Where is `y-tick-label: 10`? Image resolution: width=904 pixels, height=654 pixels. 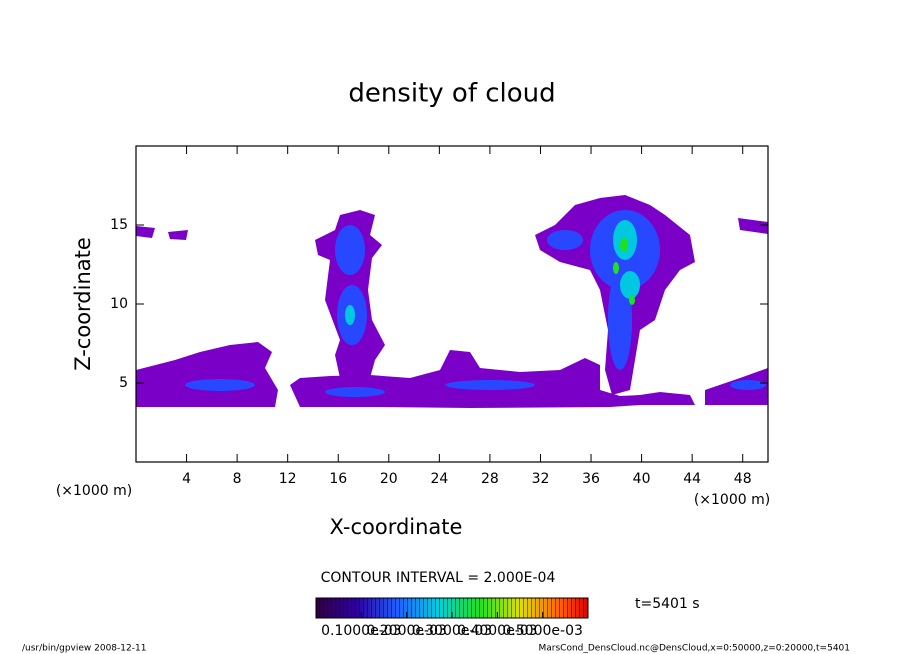
y-tick-label: 10 is located at coordinates (119, 304).